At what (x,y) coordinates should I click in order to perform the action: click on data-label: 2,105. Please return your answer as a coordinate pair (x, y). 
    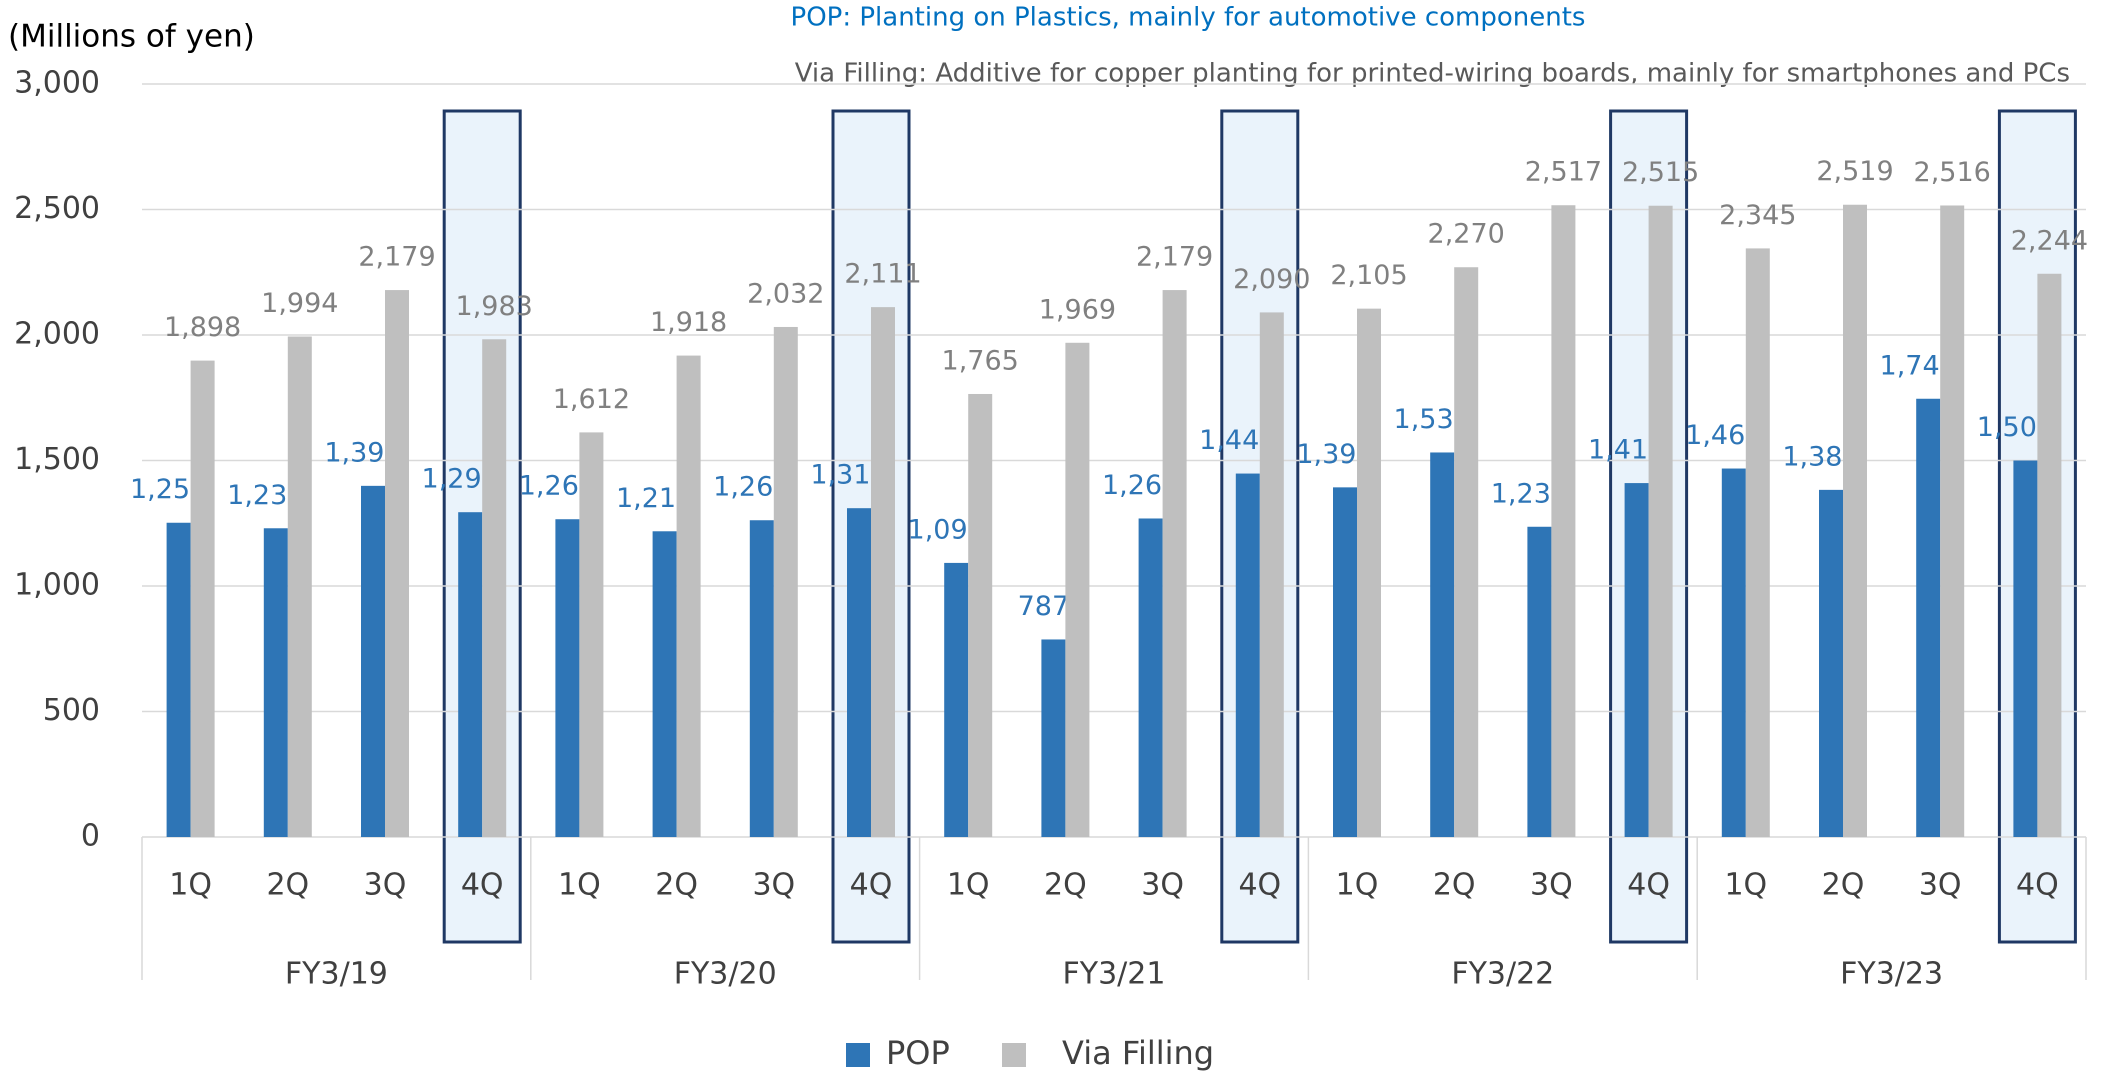
    Looking at the image, I should click on (1368, 275).